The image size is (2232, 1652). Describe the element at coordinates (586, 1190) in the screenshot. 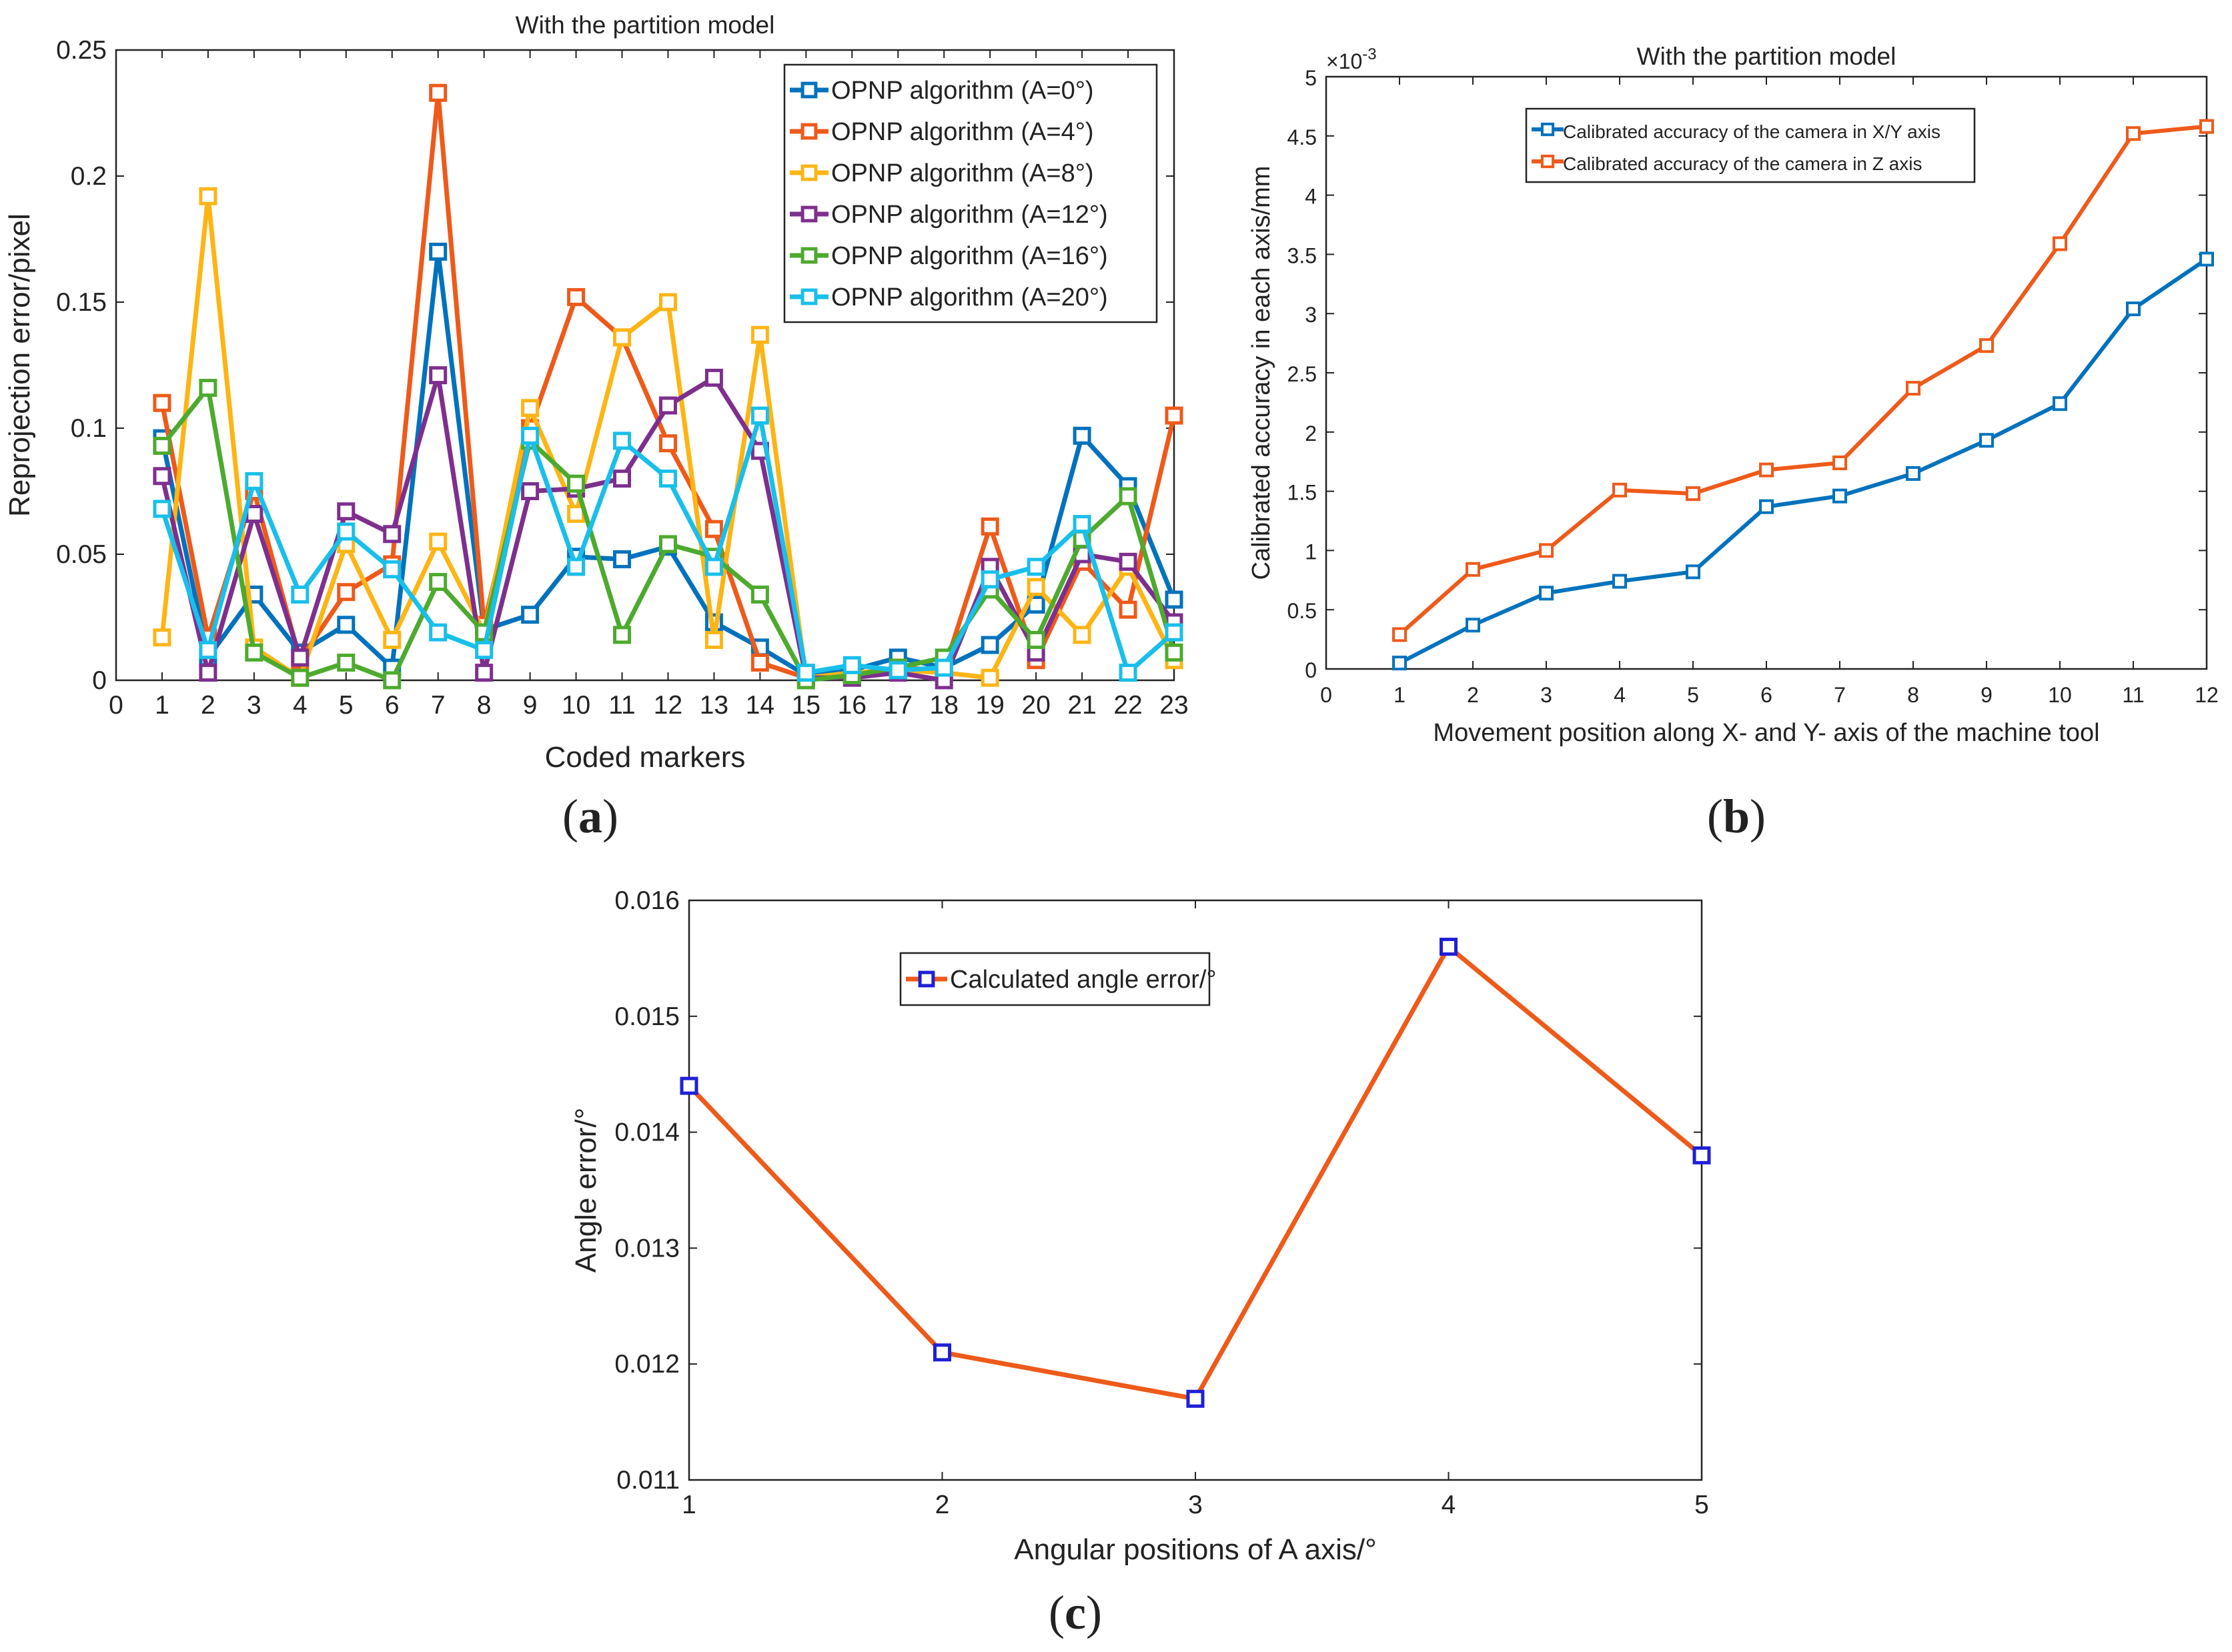

I see `y-axis-label: Angle error/°` at that location.